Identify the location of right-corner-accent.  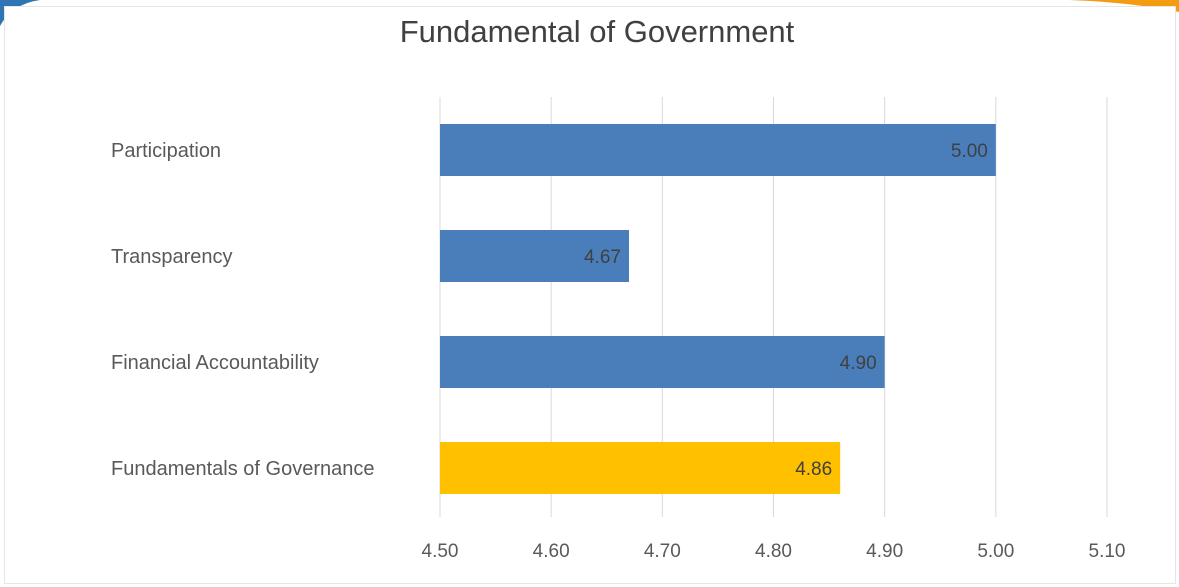
(1124, 6).